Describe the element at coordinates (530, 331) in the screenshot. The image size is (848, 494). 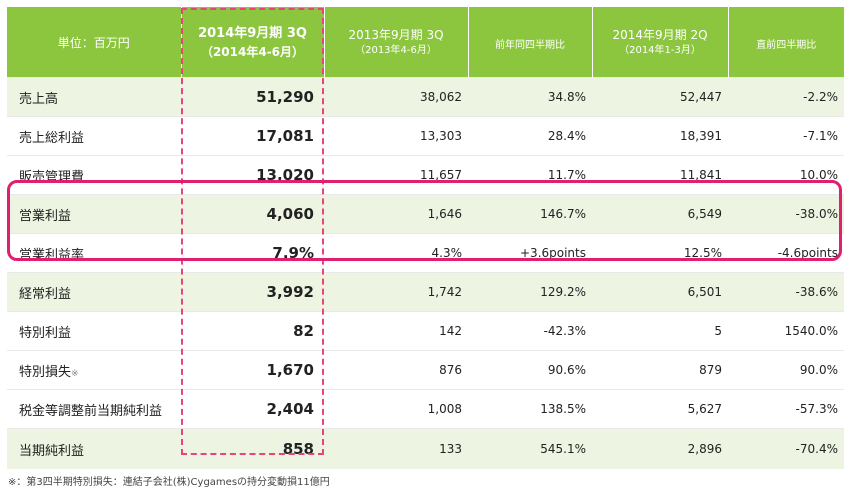
I see `yoy-value: -42.3%` at that location.